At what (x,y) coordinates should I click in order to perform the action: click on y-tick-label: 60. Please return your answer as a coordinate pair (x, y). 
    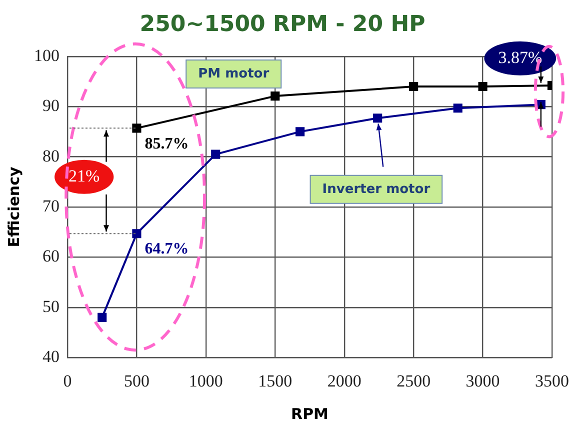
    Looking at the image, I should click on (51, 256).